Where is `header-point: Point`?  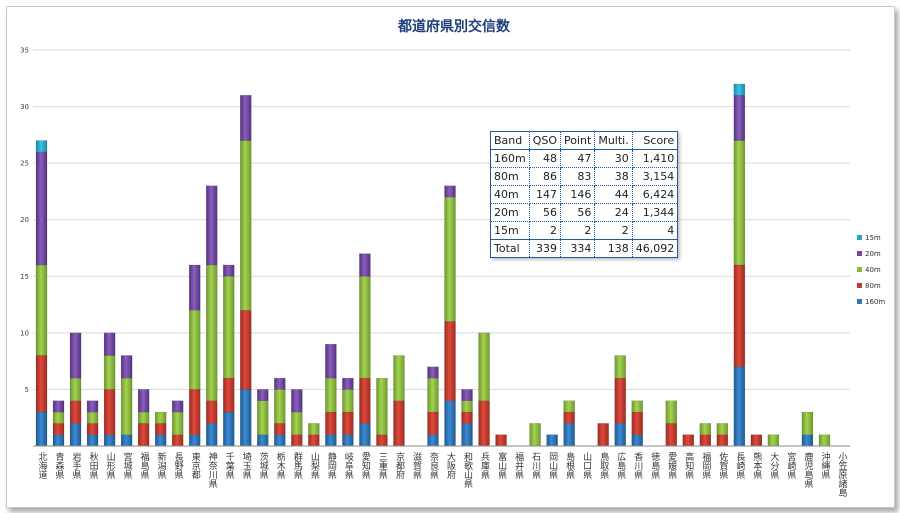
header-point: Point is located at coordinates (578, 140).